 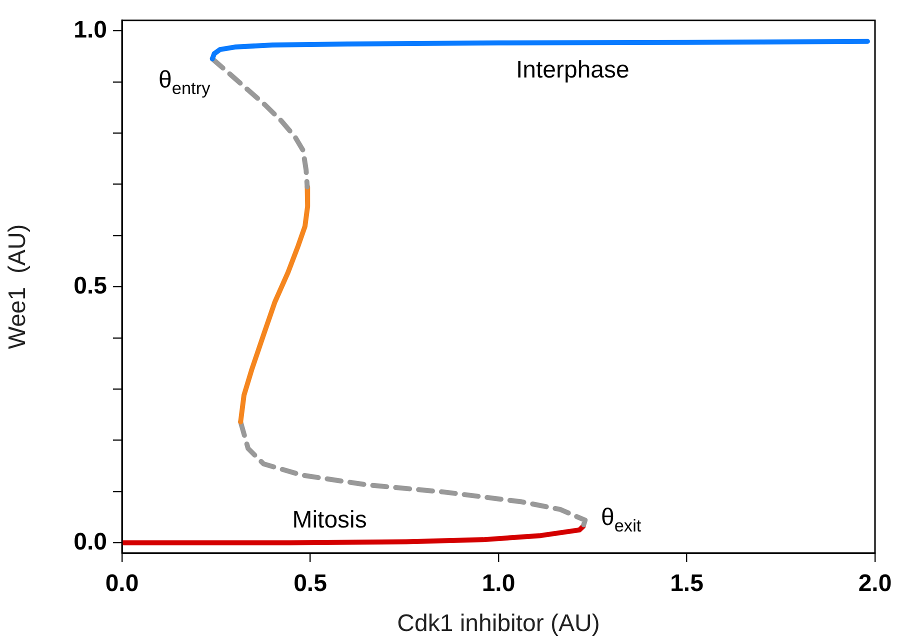 What do you see at coordinates (687, 584) in the screenshot?
I see `x-tick-label: 1.5` at bounding box center [687, 584].